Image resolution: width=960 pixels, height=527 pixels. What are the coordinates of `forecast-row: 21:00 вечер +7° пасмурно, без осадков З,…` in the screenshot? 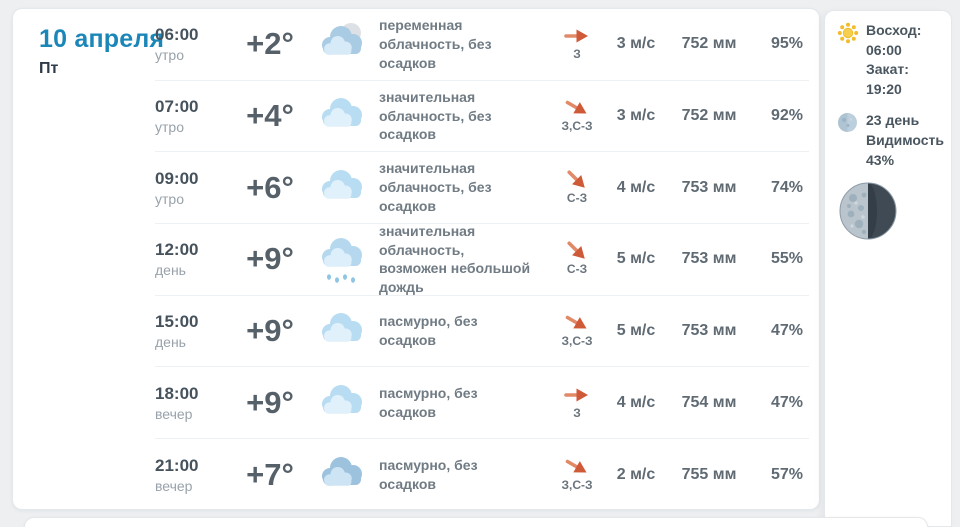 It's located at (482, 475).